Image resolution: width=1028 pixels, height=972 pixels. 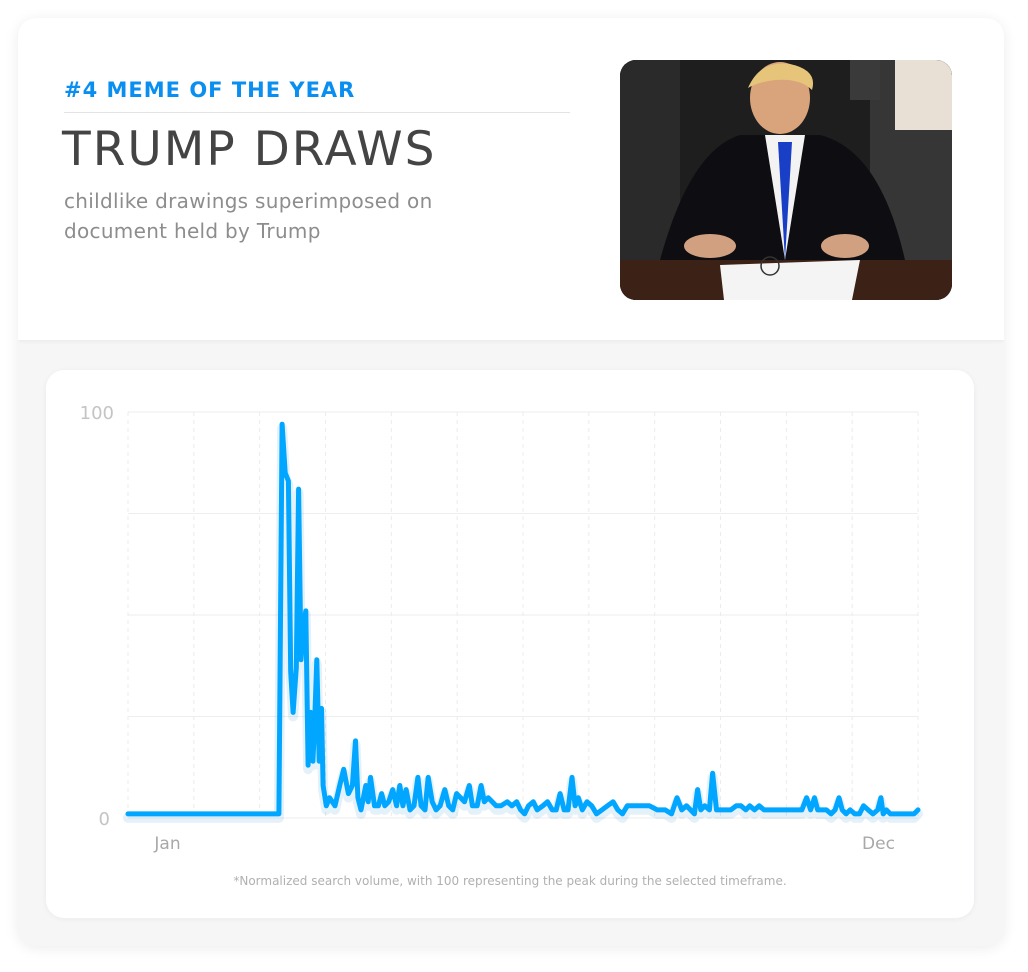 What do you see at coordinates (878, 844) in the screenshot?
I see `x-tick-label: Dec` at bounding box center [878, 844].